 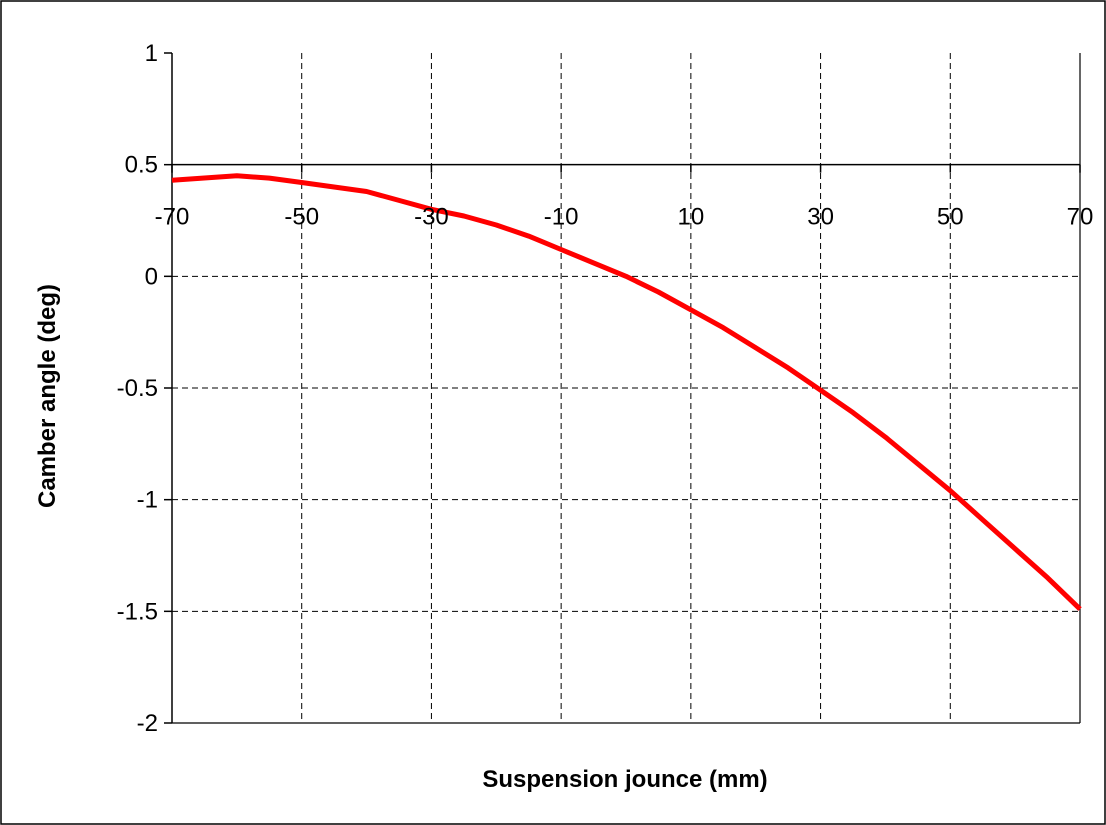 I want to click on x-tick-label: -70, so click(x=172, y=217).